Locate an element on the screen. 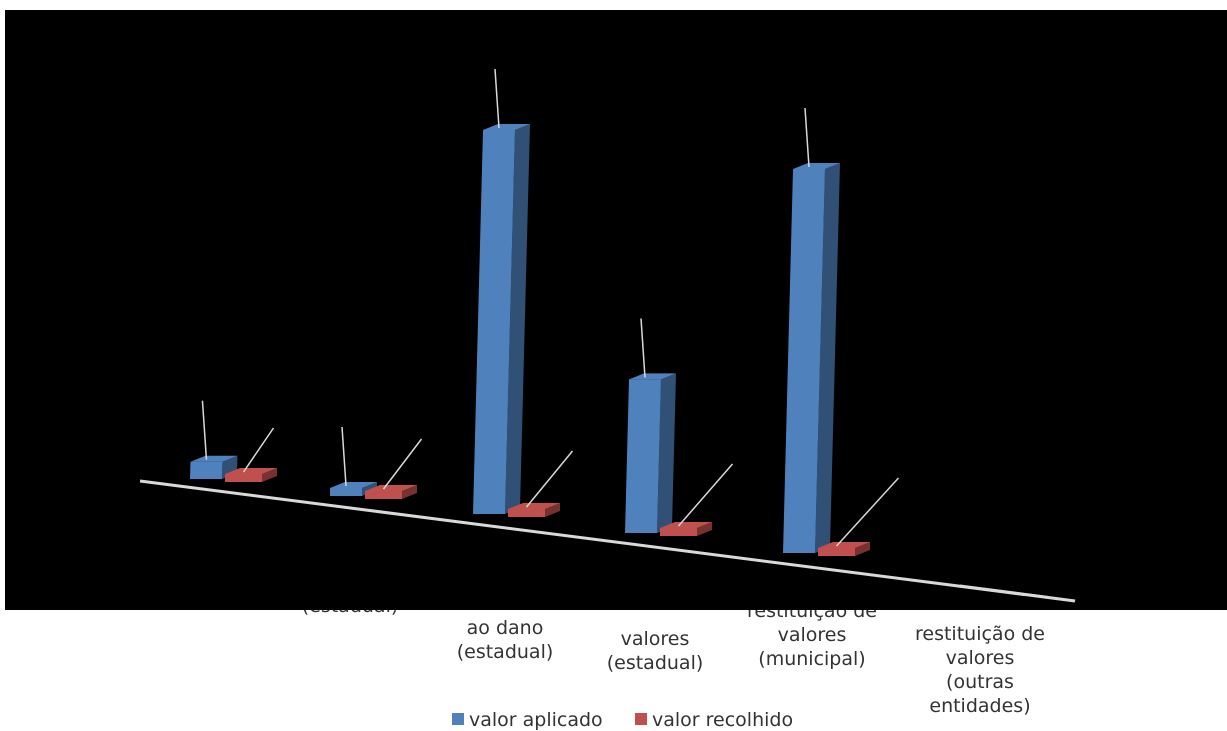  plot-area-bottom-edge is located at coordinates (540, 603).